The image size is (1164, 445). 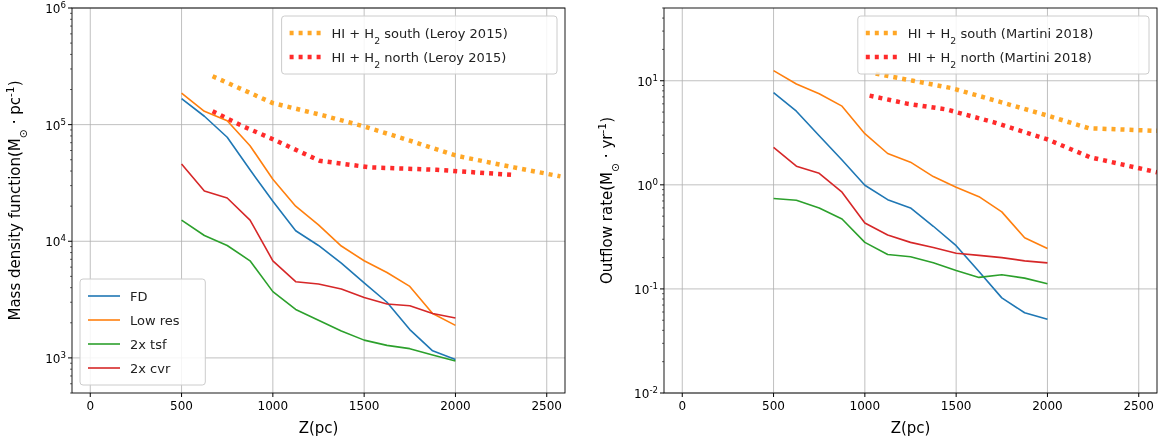 What do you see at coordinates (139, 296) in the screenshot?
I see `legend-label: FD` at bounding box center [139, 296].